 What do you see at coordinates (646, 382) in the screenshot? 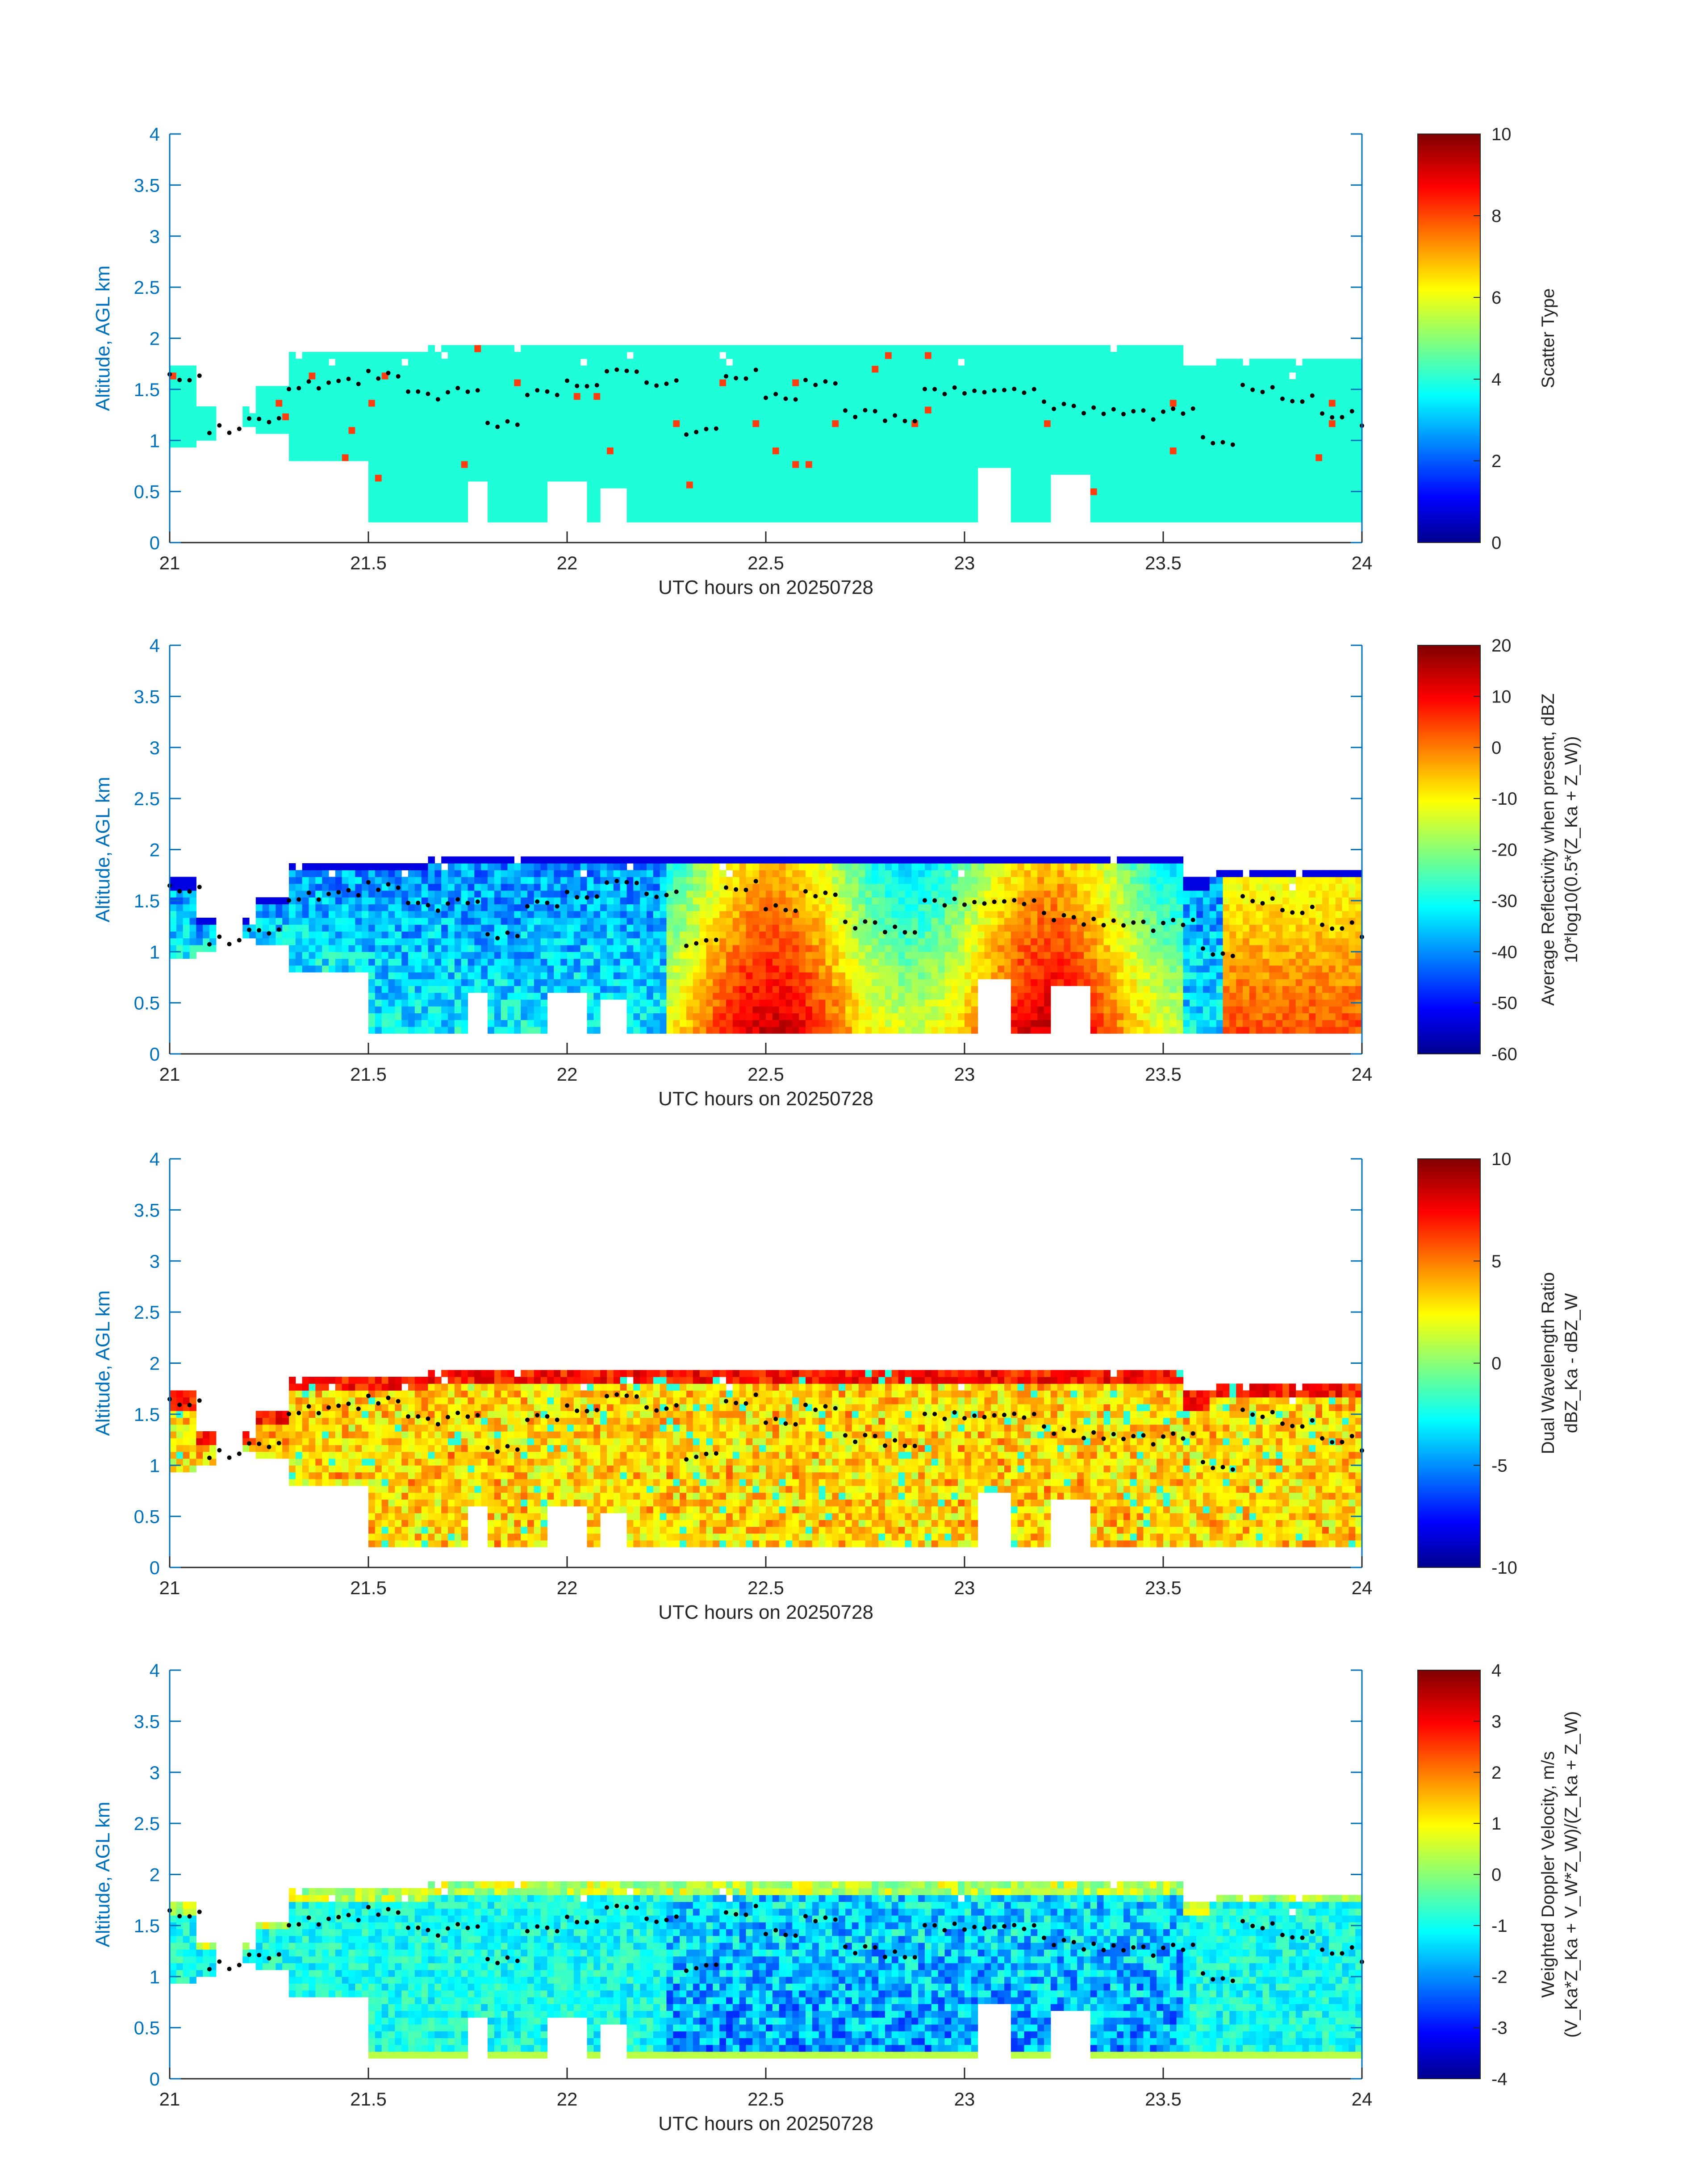
I see `cloud-base-point` at bounding box center [646, 382].